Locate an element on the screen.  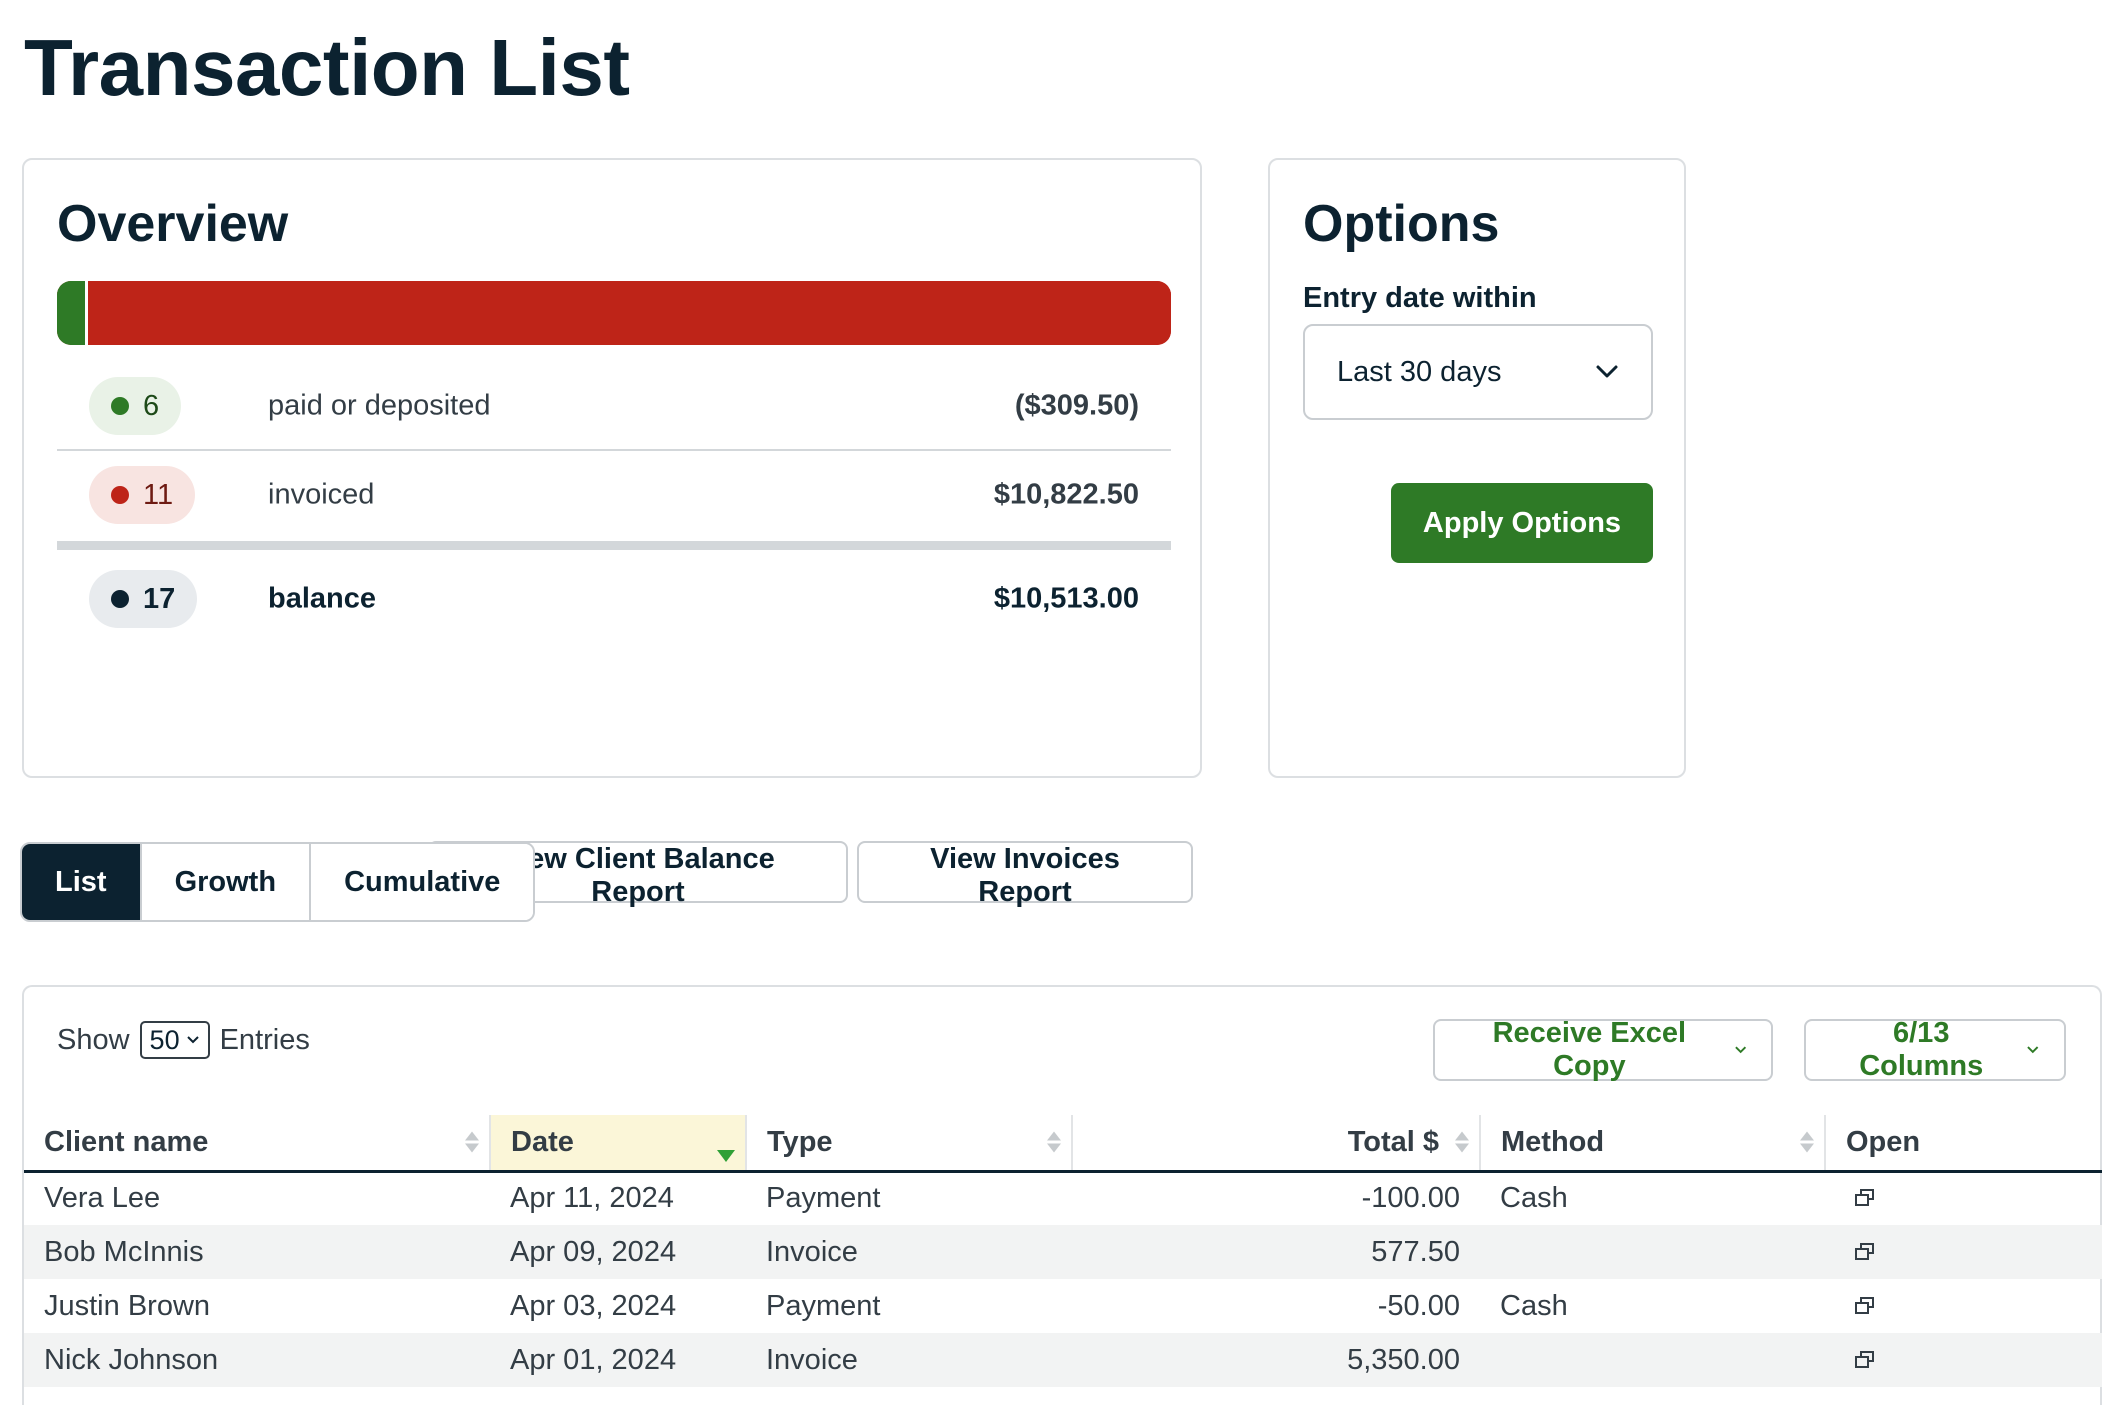
invoiced-row: 11 invoiced $10,822.50 is located at coordinates (614, 501).